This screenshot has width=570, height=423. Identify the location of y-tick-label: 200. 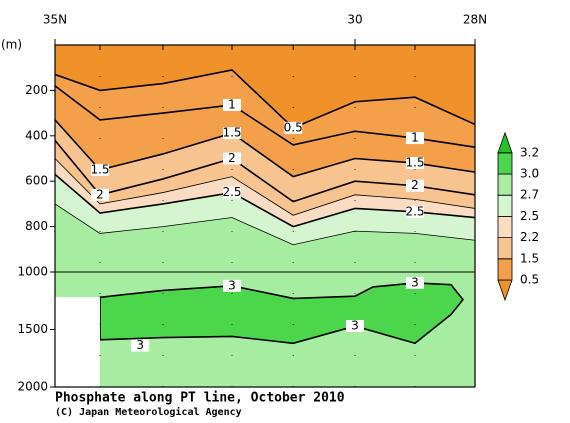
(36, 90).